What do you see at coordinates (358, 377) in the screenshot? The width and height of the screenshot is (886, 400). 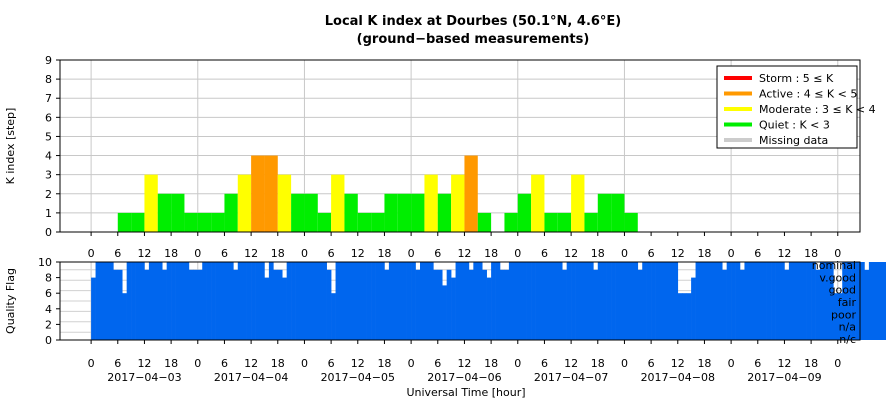 I see `date-label: 2017−04−05` at bounding box center [358, 377].